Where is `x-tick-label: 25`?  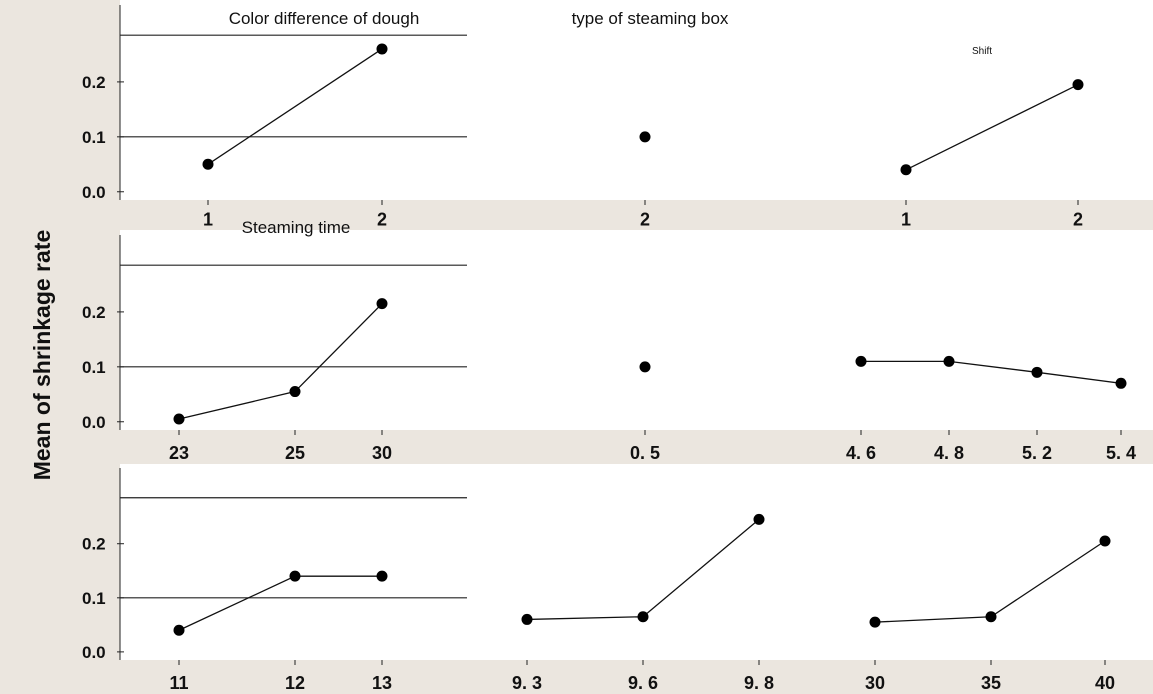
x-tick-label: 25 is located at coordinates (295, 453).